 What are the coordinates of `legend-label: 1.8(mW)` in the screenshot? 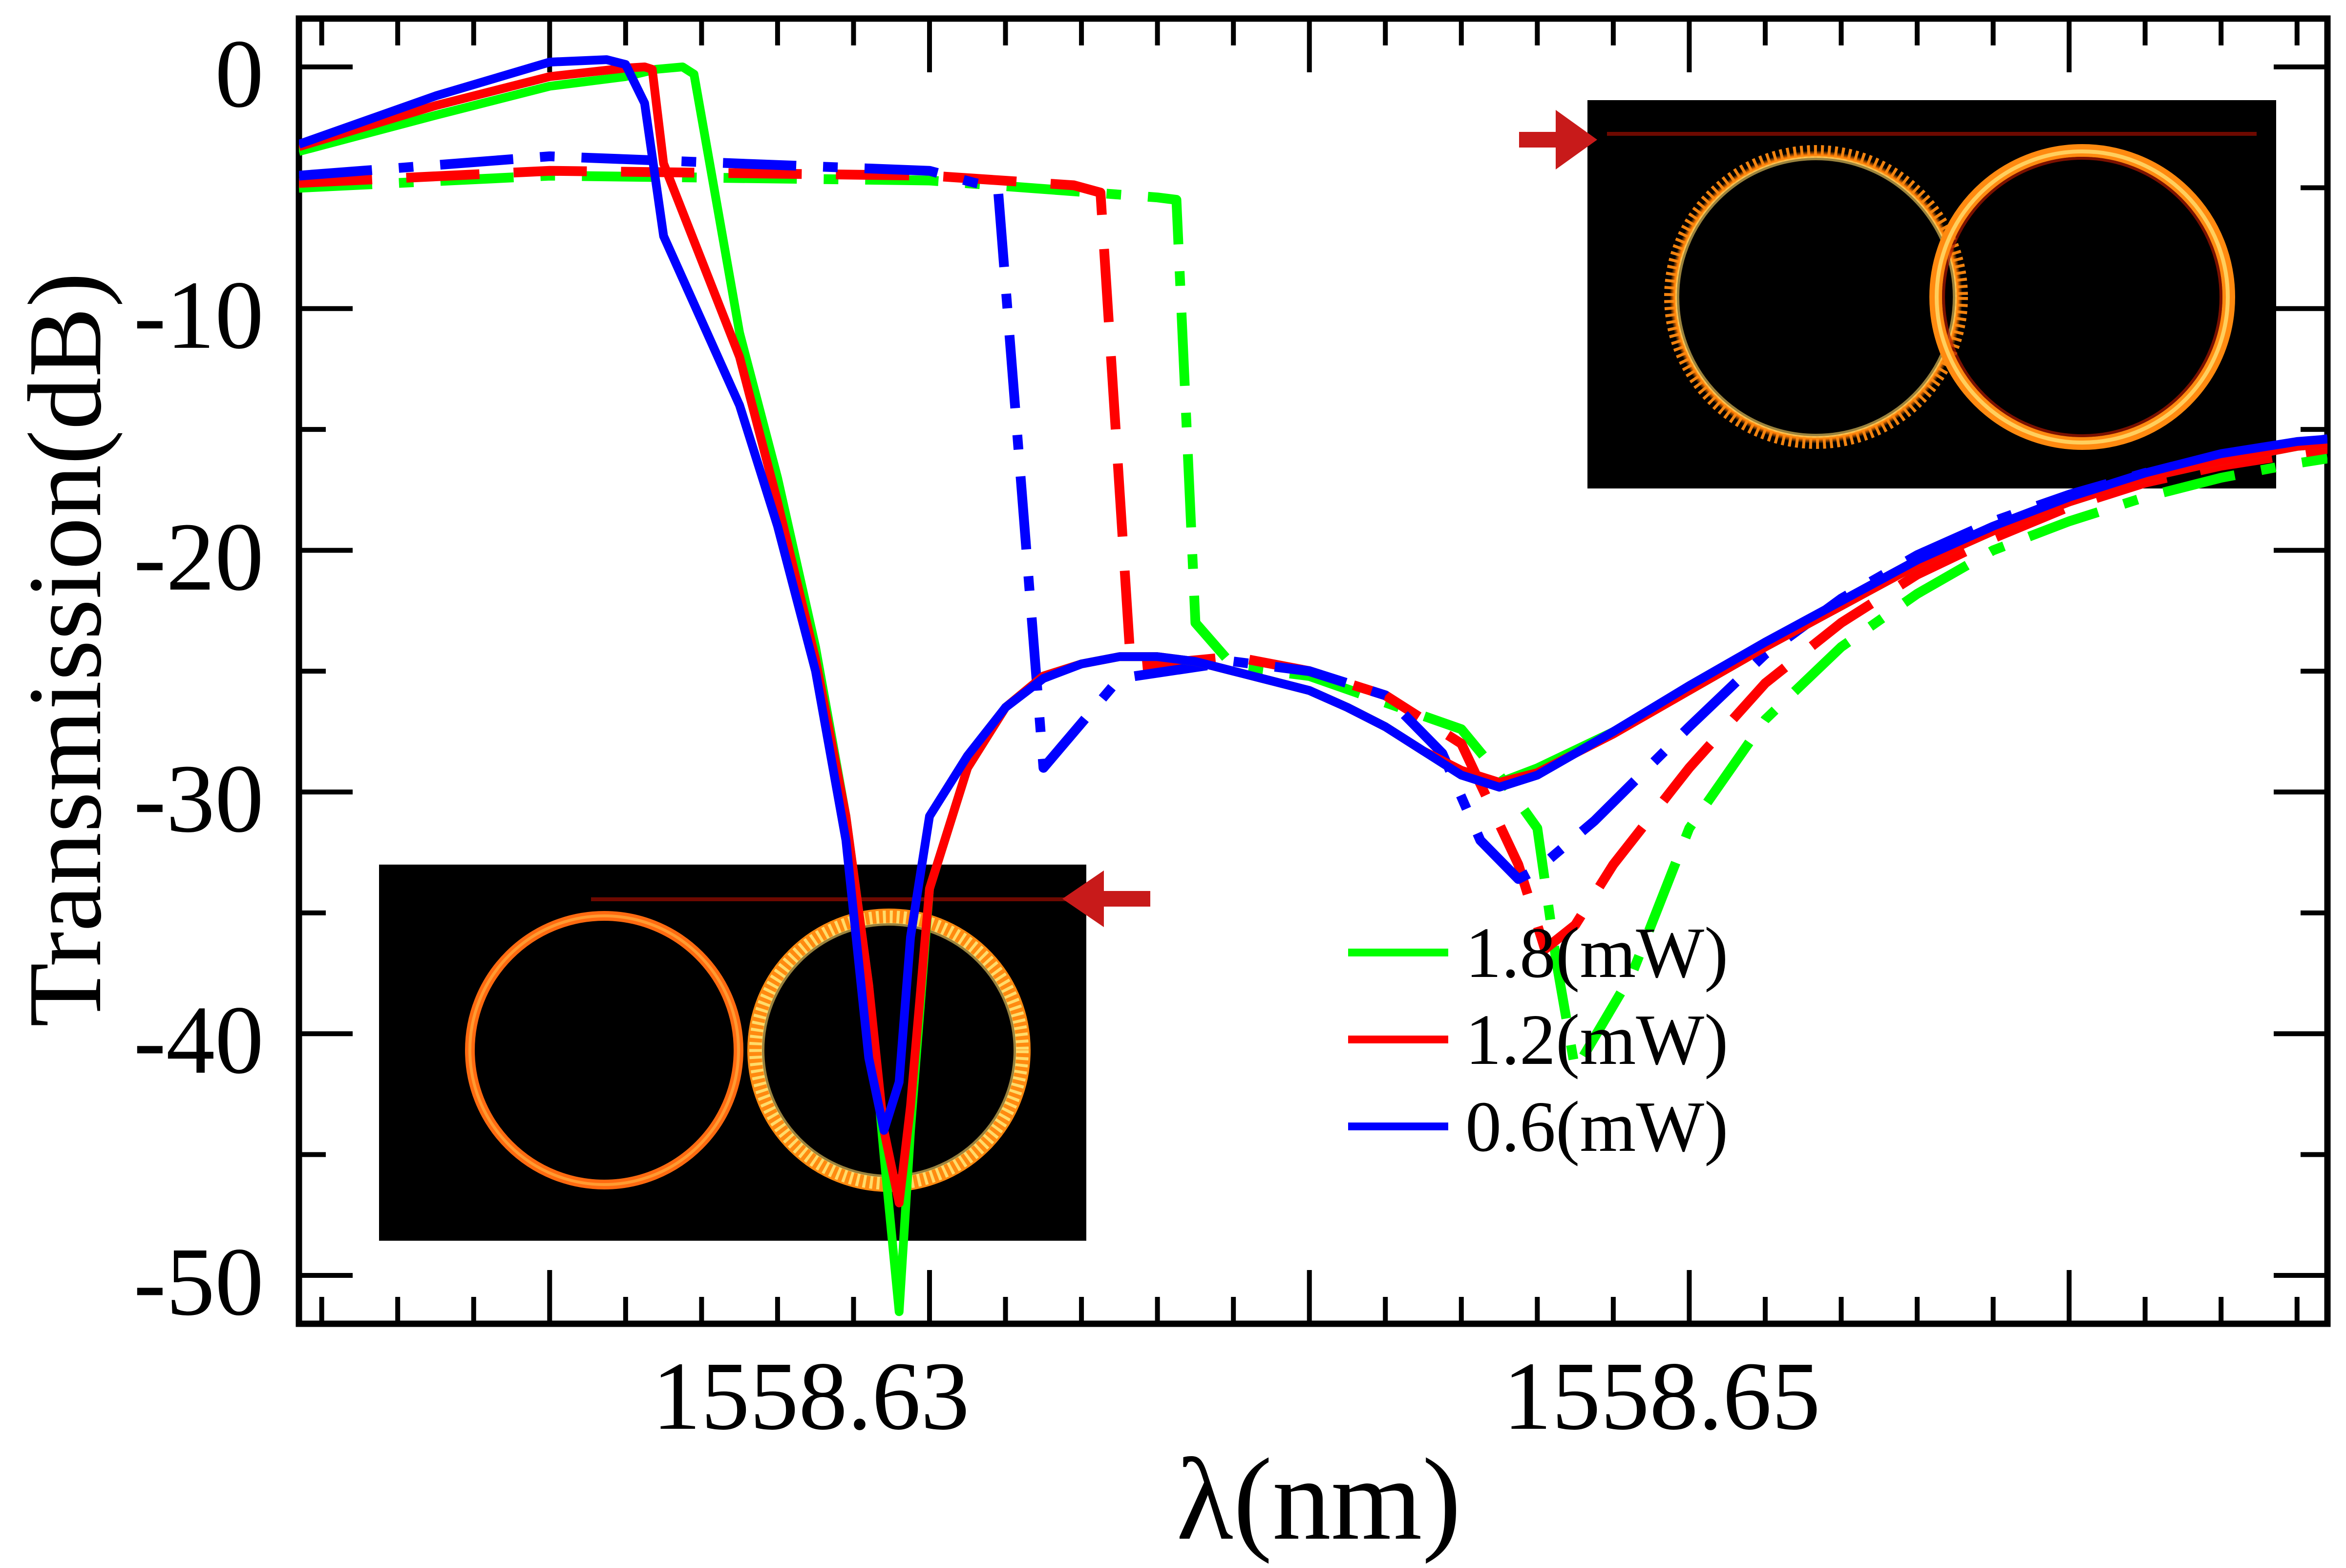 It's located at (1596, 953).